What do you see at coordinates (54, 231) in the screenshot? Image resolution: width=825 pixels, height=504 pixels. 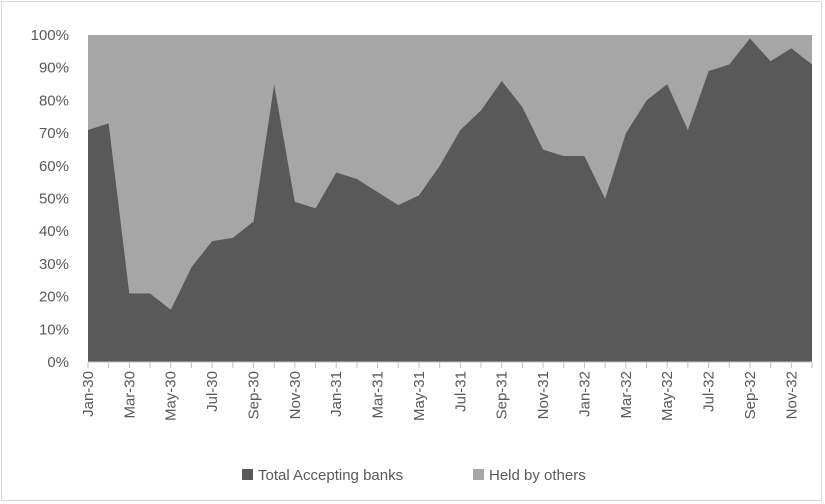 I see `y-tick-label: 40%` at bounding box center [54, 231].